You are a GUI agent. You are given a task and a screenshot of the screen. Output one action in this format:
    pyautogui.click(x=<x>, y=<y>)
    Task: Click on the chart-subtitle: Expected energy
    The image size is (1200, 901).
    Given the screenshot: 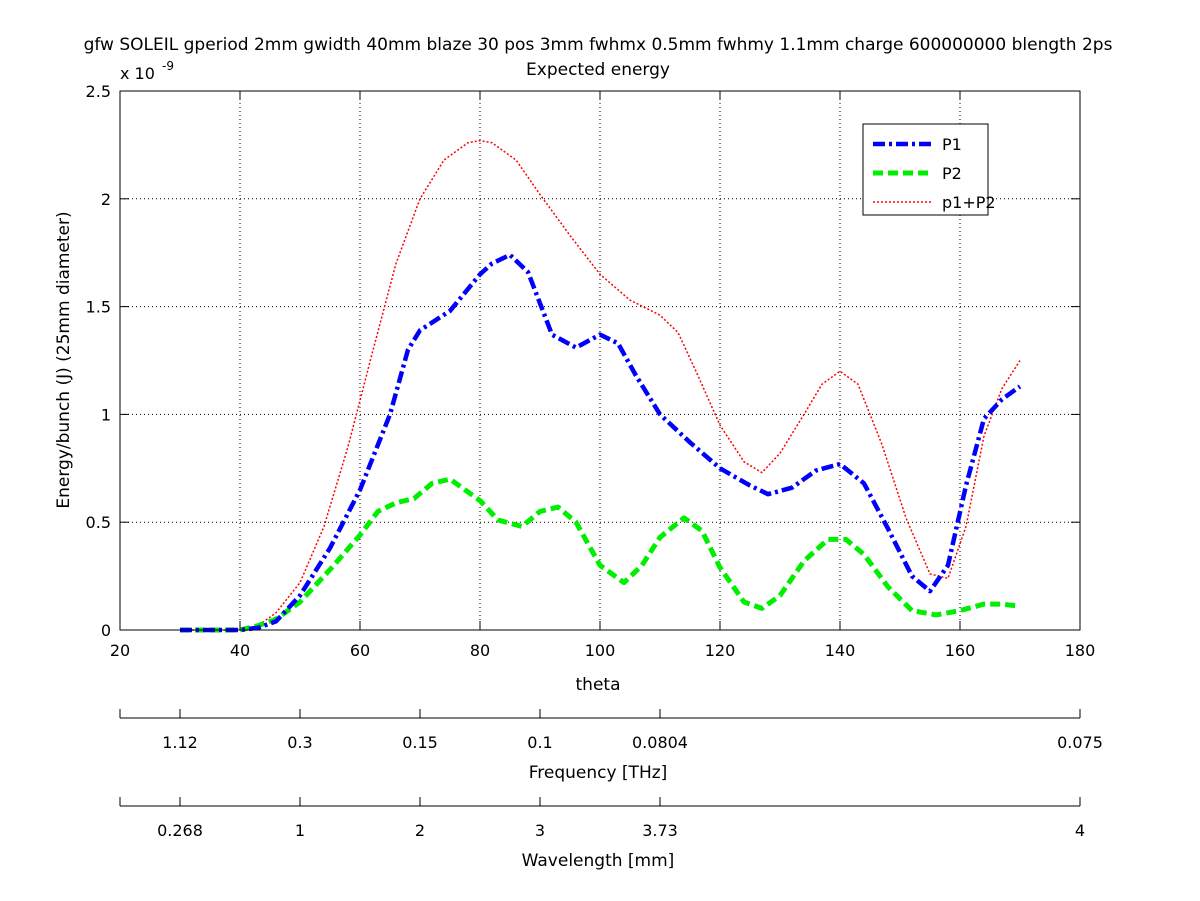 What is the action you would take?
    pyautogui.click(x=598, y=70)
    